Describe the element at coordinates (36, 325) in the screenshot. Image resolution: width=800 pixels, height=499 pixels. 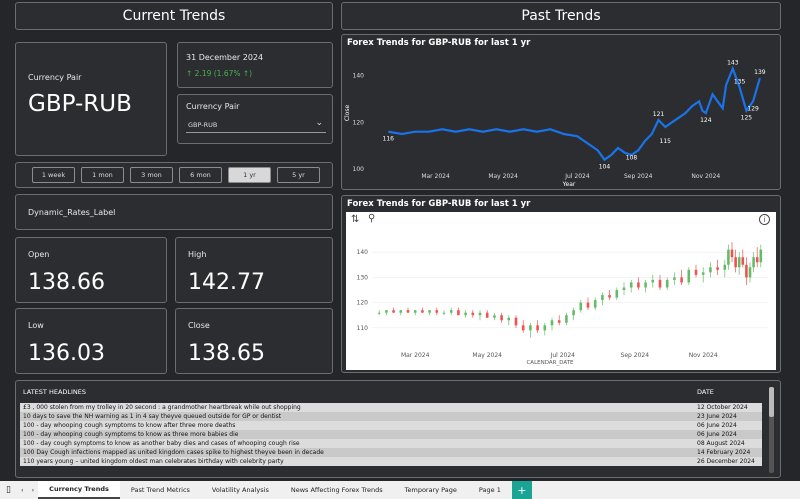
I see `low-label: Low` at that location.